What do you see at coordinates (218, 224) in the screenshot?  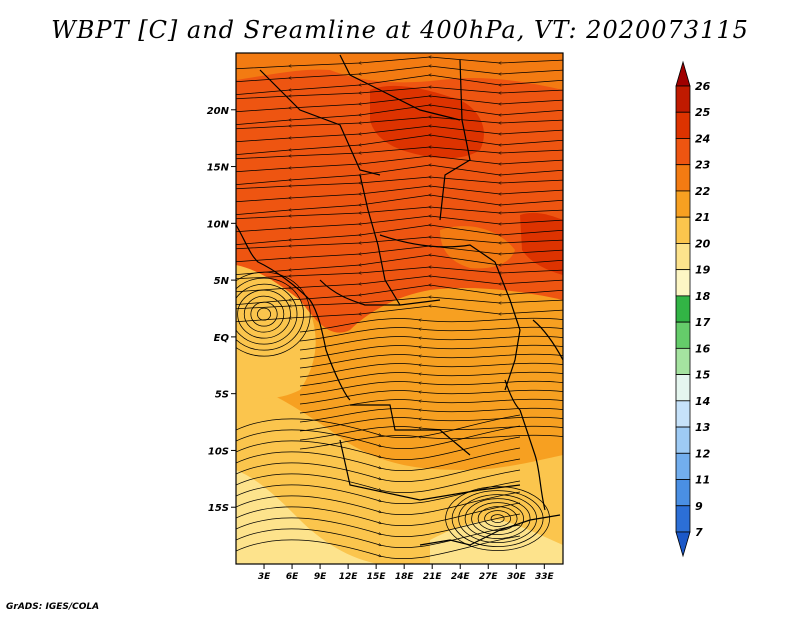 I see `lat-tick-label: 10N` at bounding box center [218, 224].